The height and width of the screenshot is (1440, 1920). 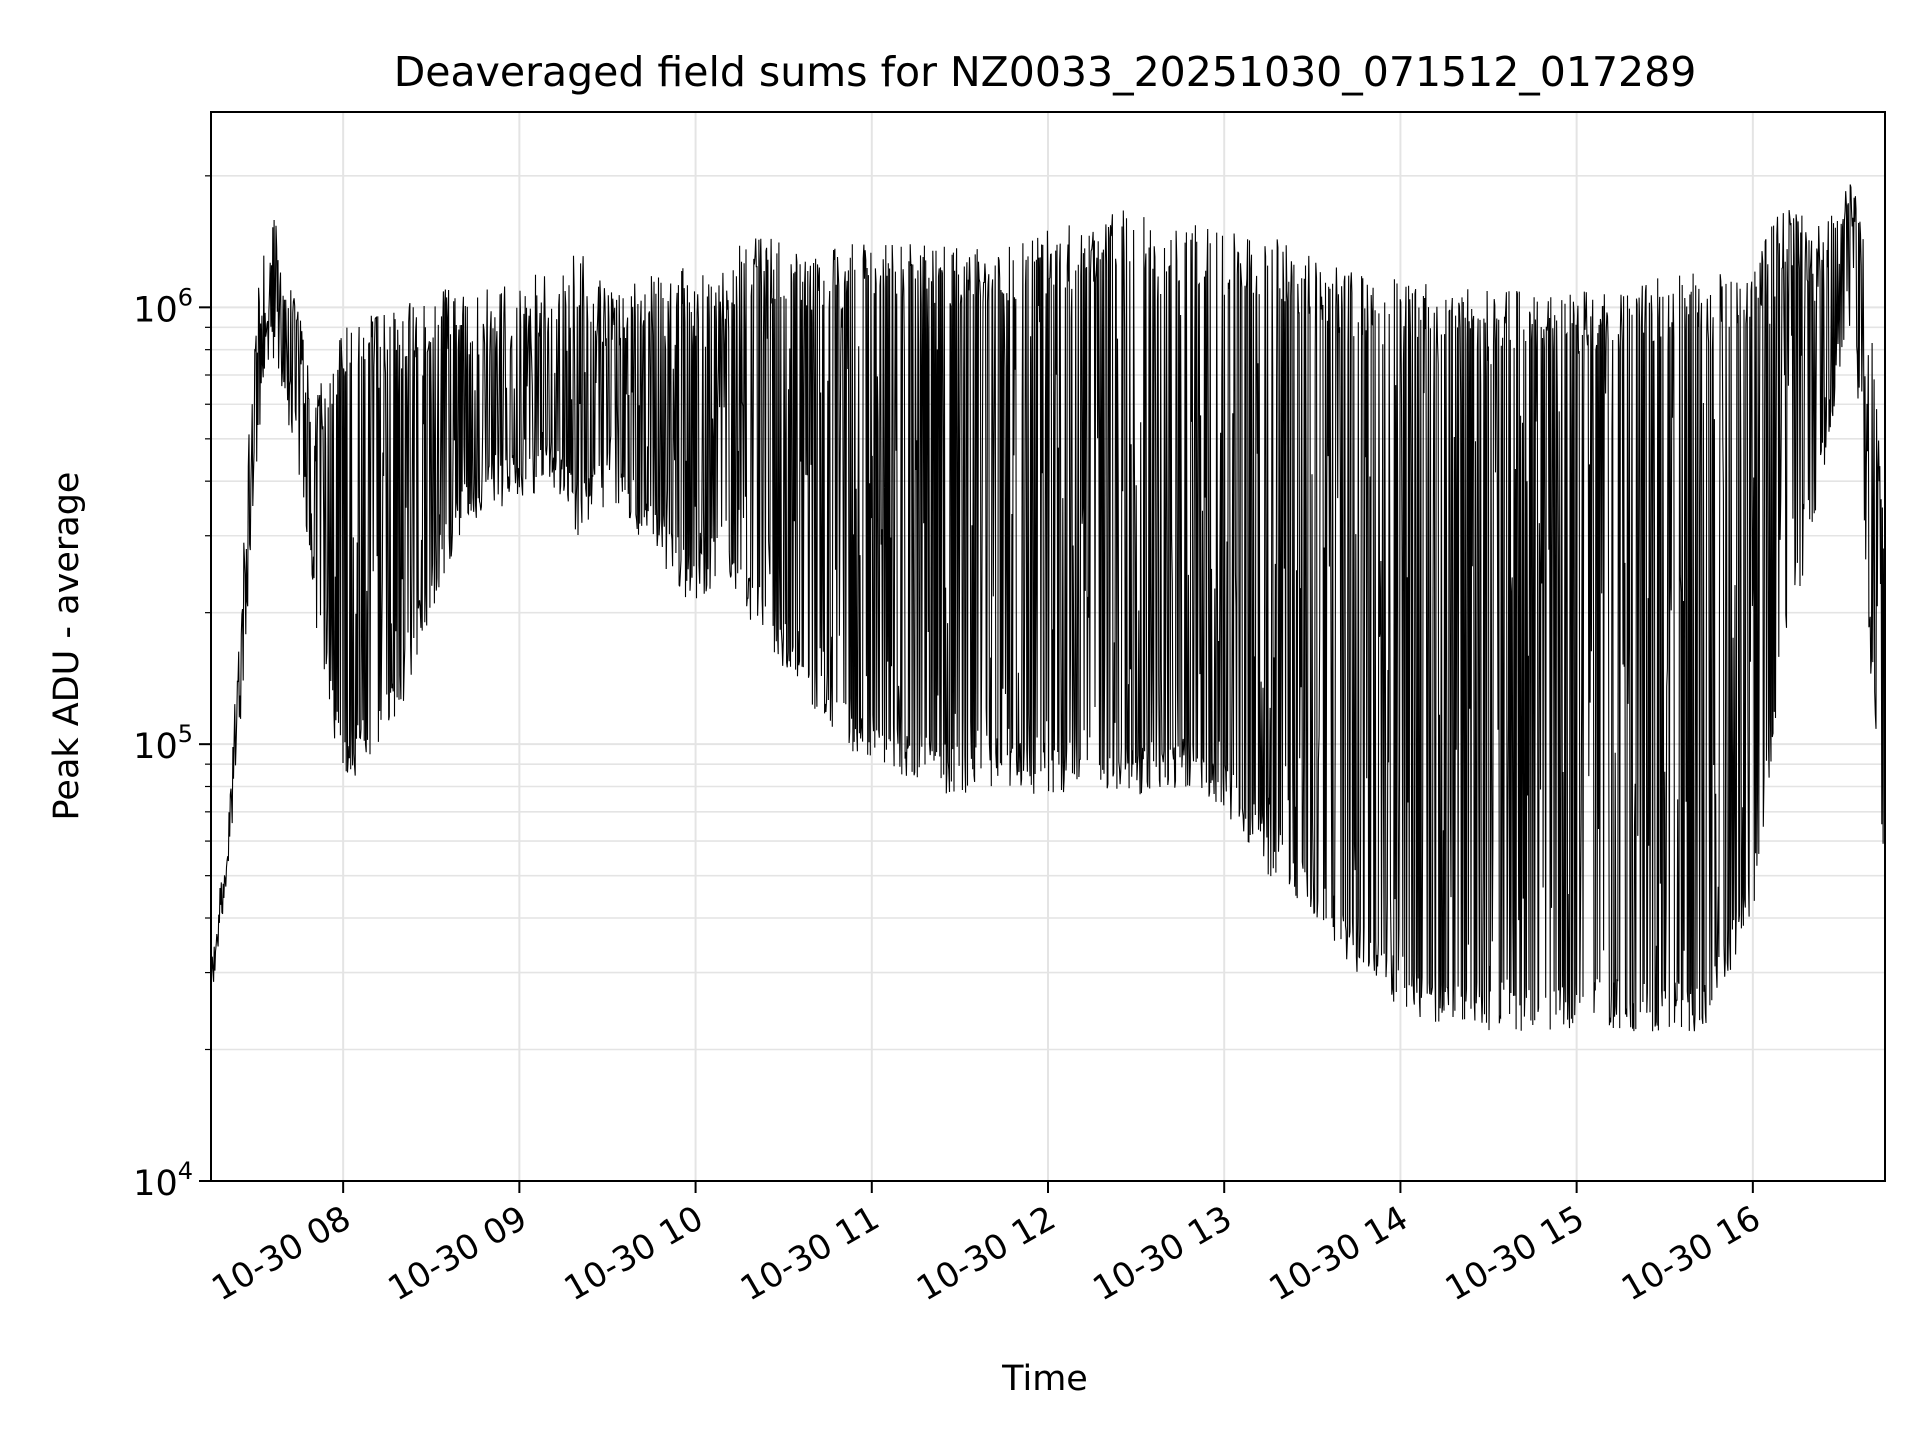 I want to click on y-axis-label: Peak ADU - average, so click(x=67, y=646).